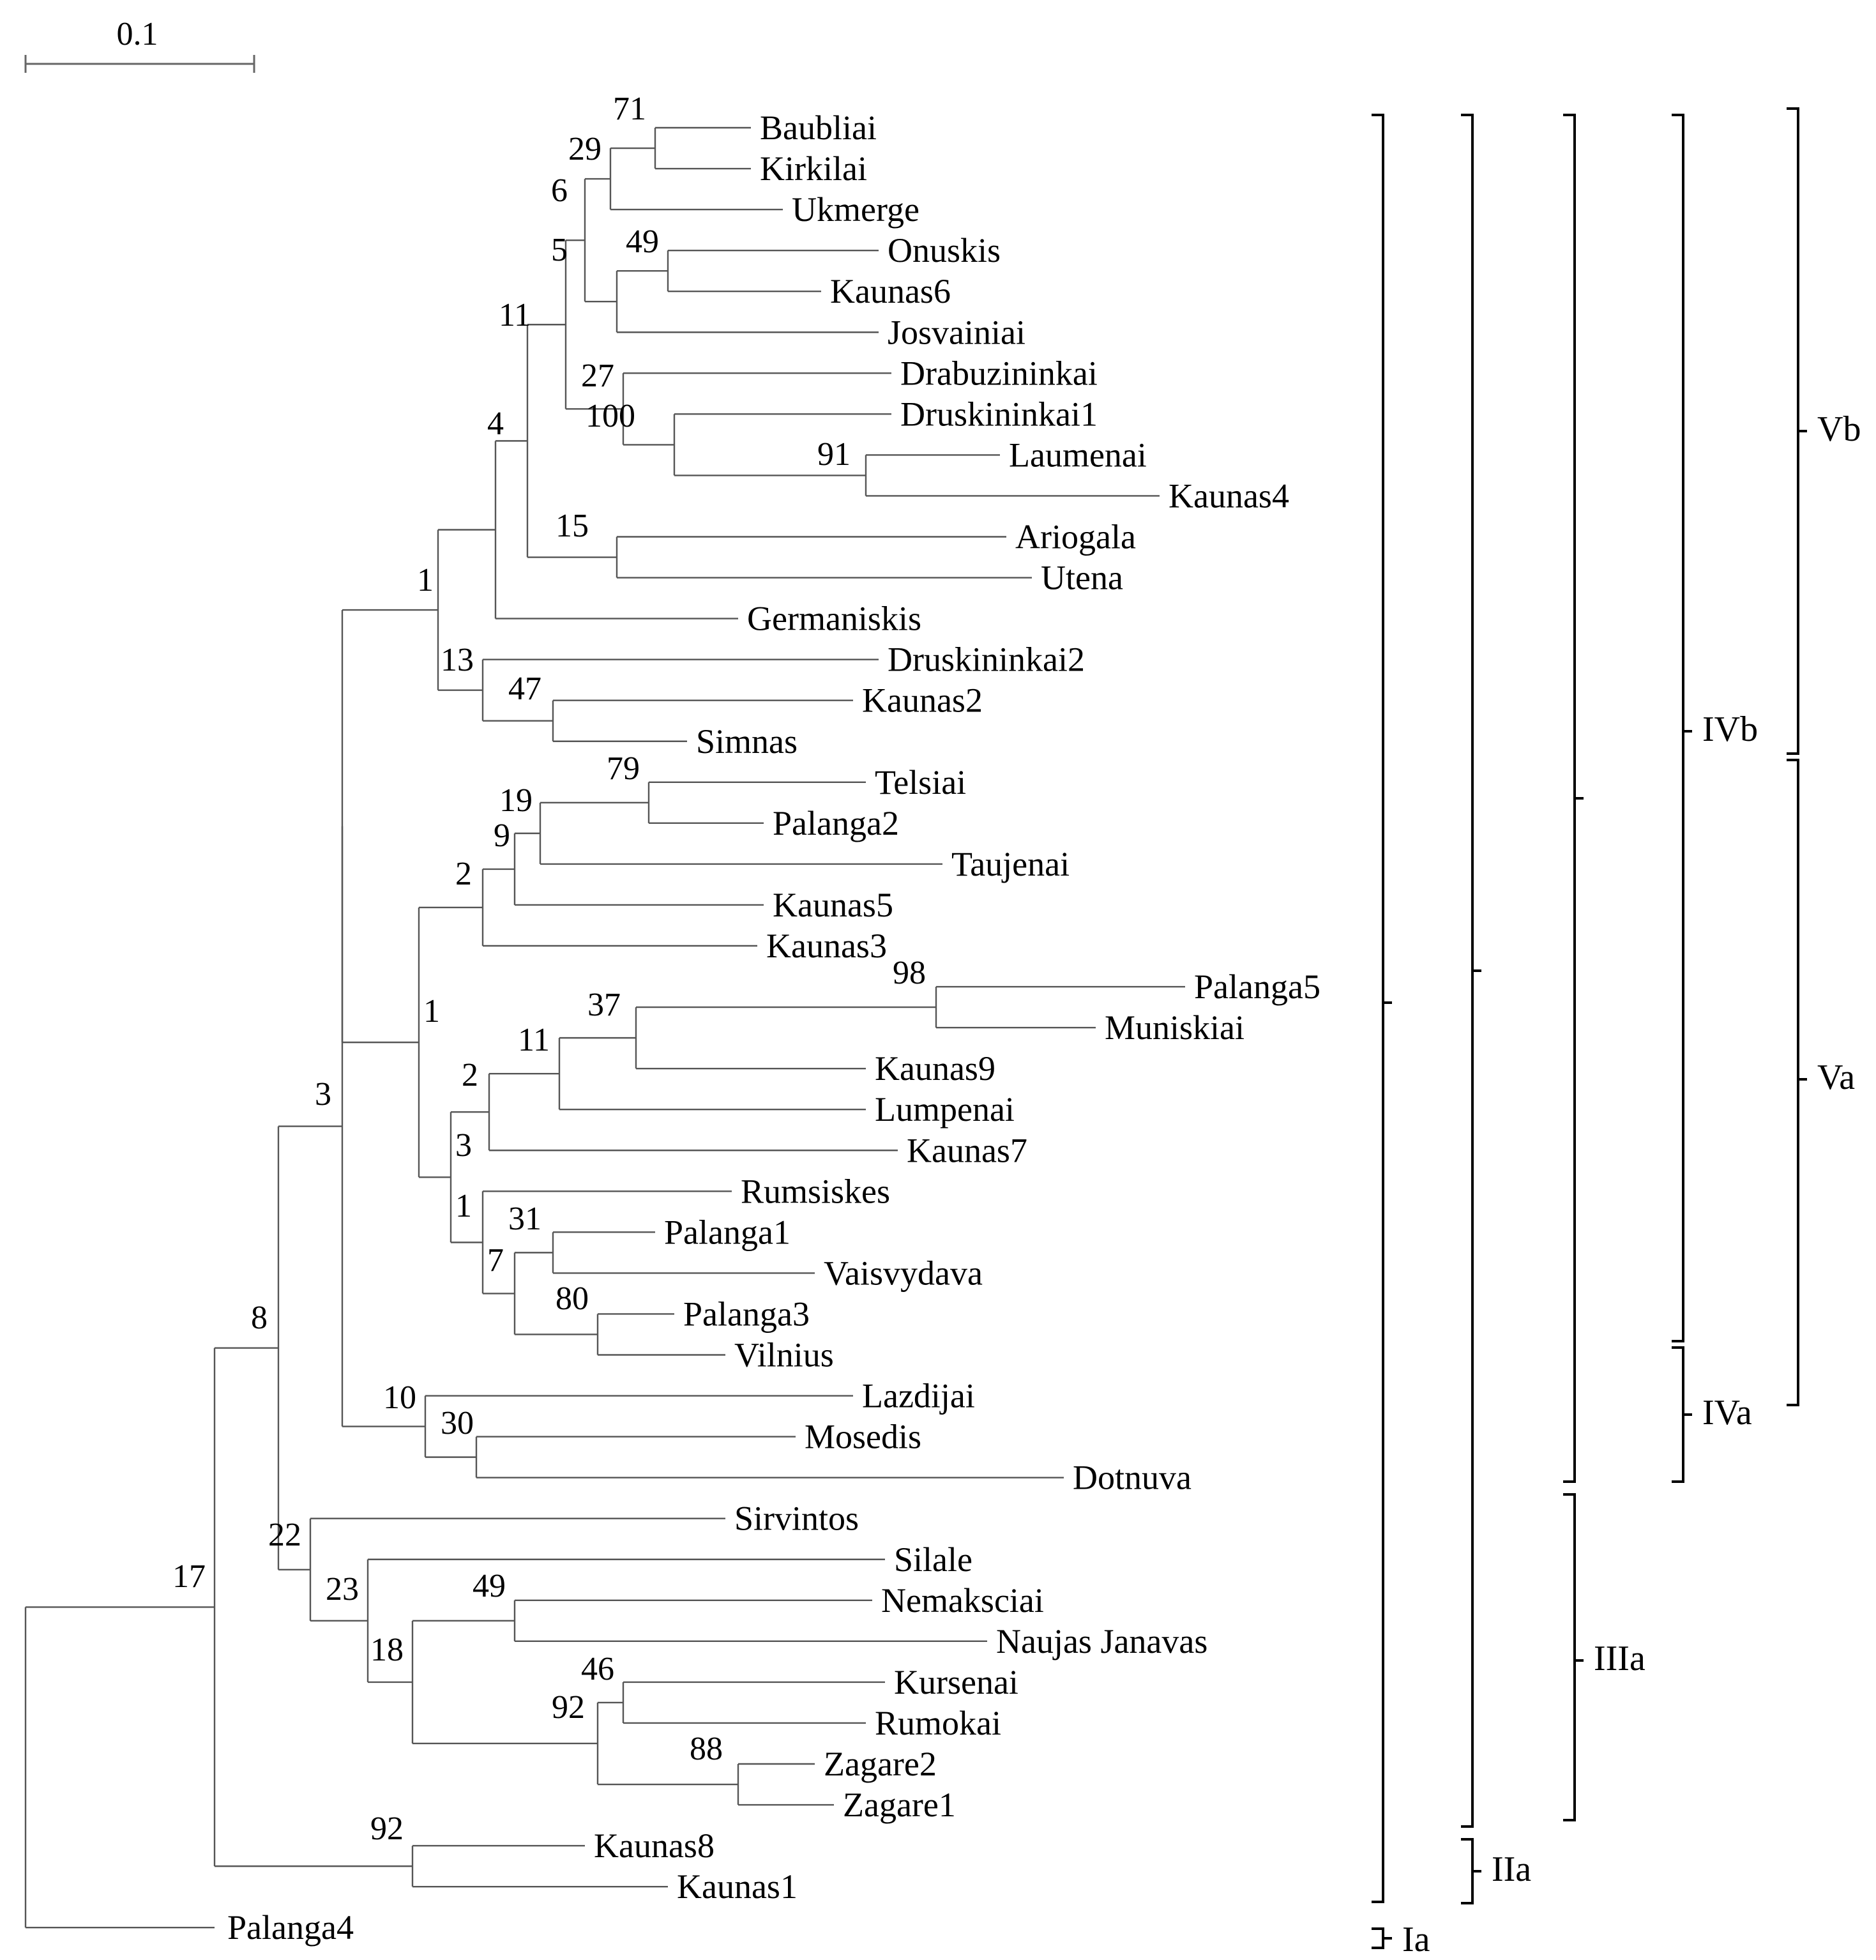  What do you see at coordinates (909, 973) in the screenshot?
I see `bootstrap-value: 98` at bounding box center [909, 973].